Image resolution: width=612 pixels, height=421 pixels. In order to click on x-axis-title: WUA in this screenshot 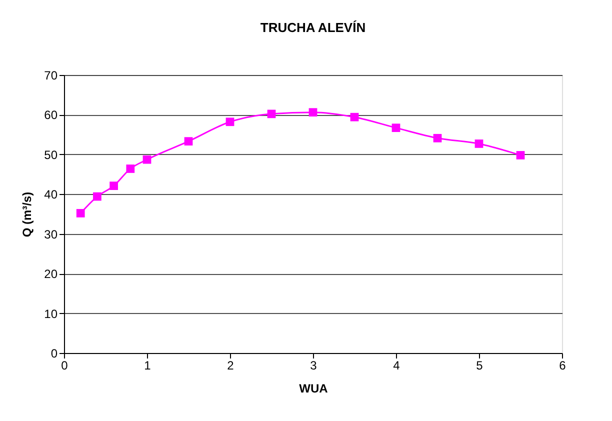, I will do `click(313, 389)`.